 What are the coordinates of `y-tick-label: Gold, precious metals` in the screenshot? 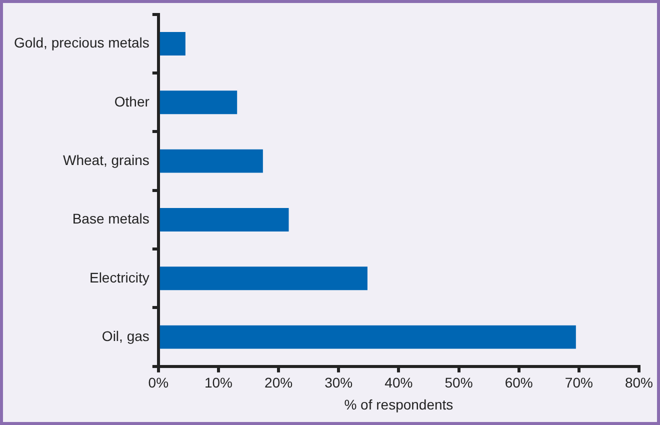 It's located at (82, 42).